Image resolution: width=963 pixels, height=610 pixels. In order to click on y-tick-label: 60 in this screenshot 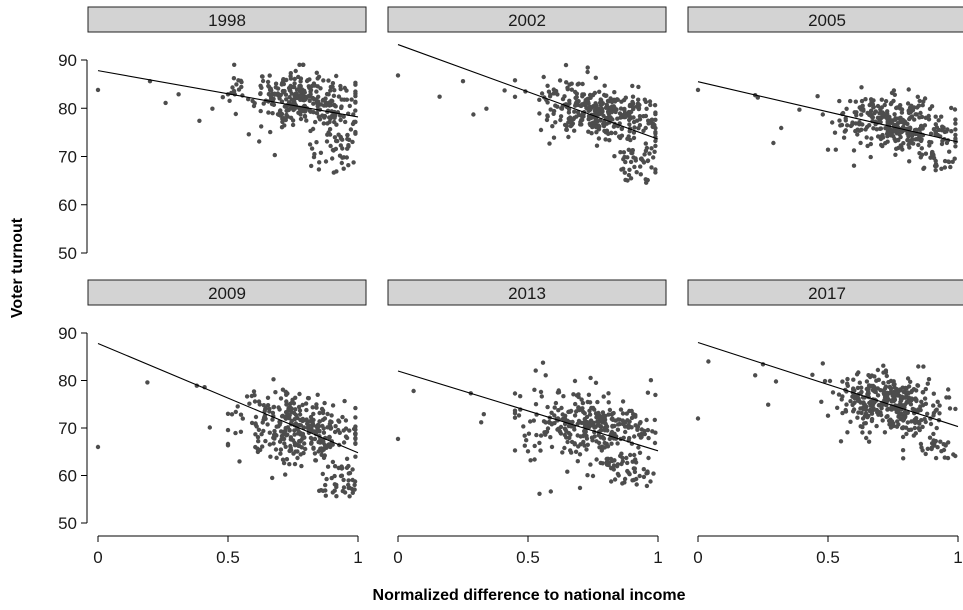, I will do `click(67, 476)`.